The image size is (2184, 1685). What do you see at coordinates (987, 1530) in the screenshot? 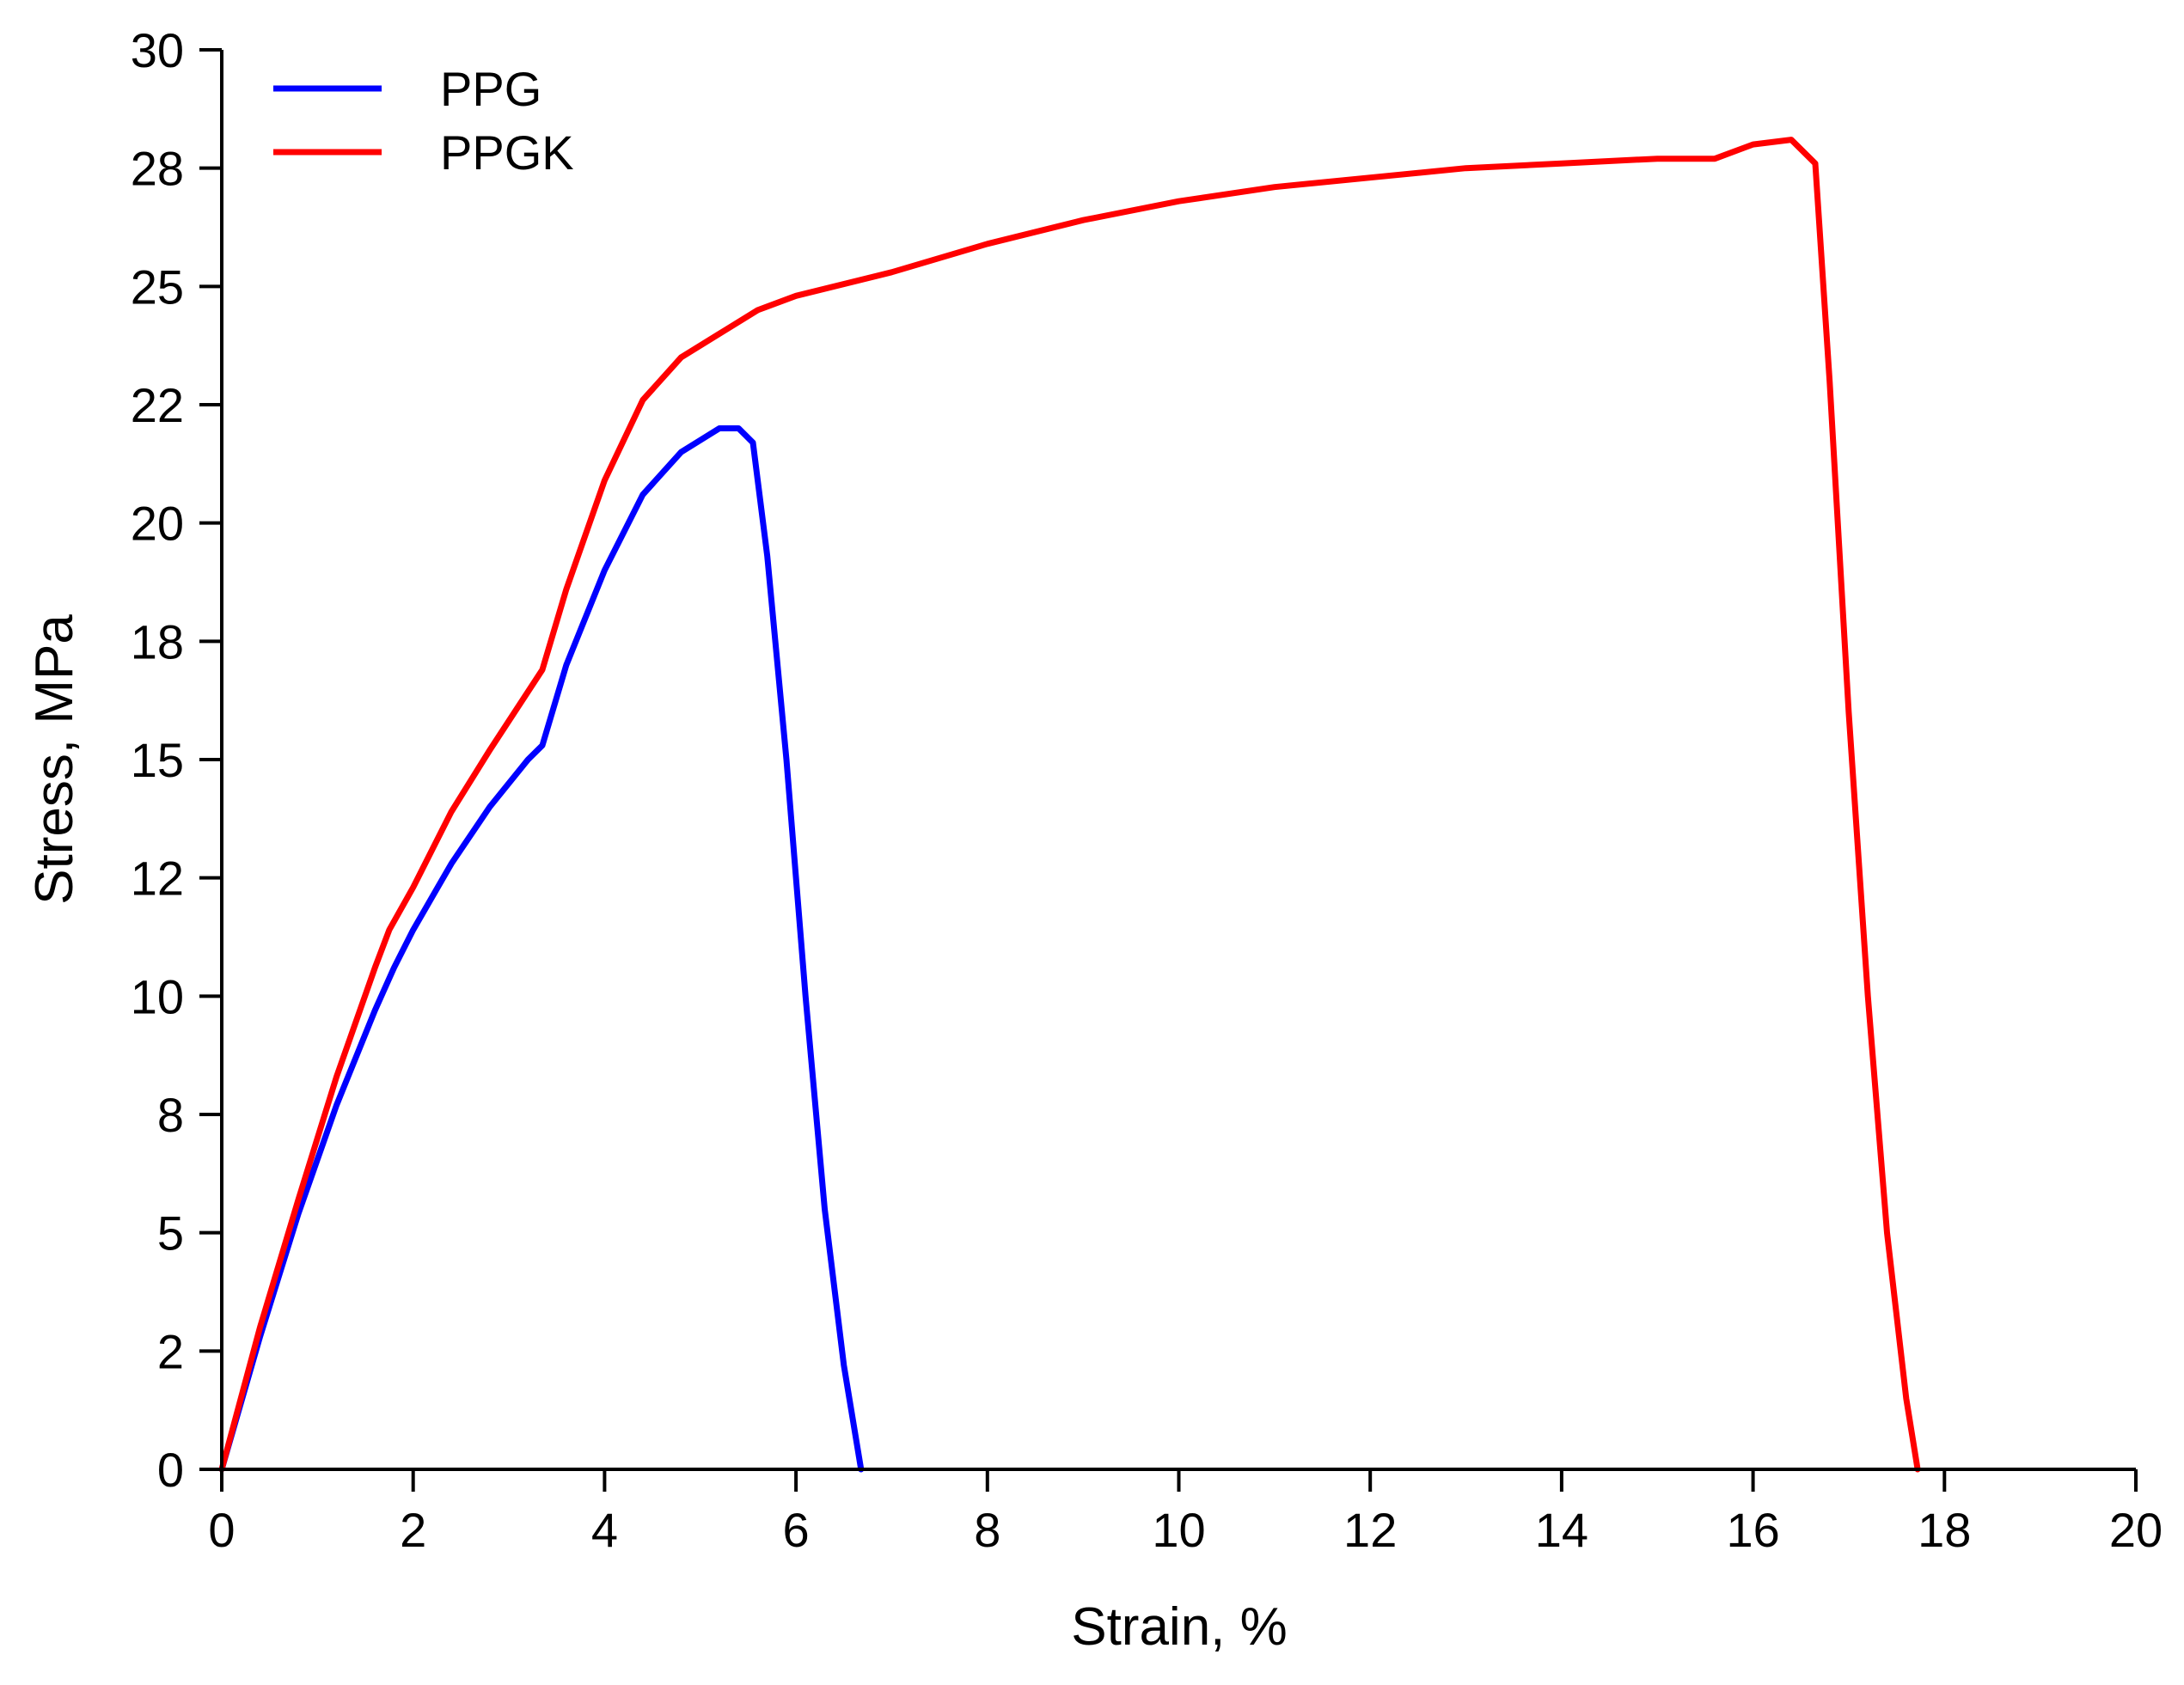
I see `x-tick-label: 8` at bounding box center [987, 1530].